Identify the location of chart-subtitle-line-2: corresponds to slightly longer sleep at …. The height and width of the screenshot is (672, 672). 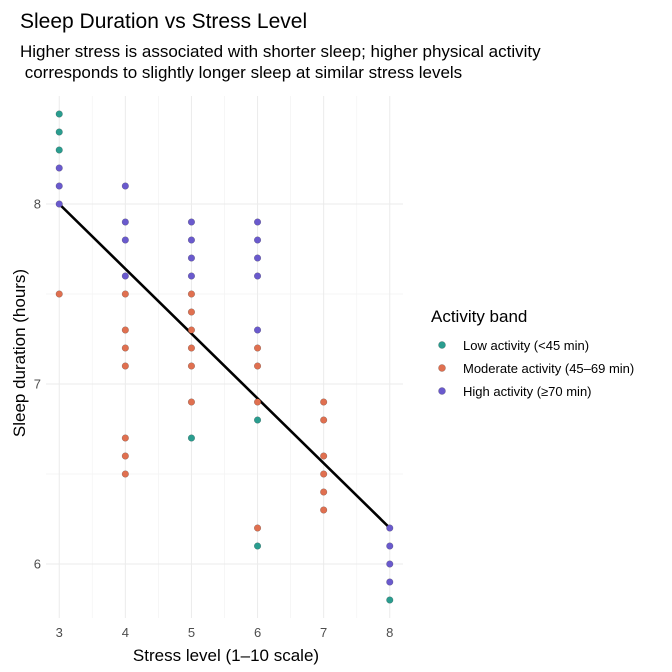
(241, 72).